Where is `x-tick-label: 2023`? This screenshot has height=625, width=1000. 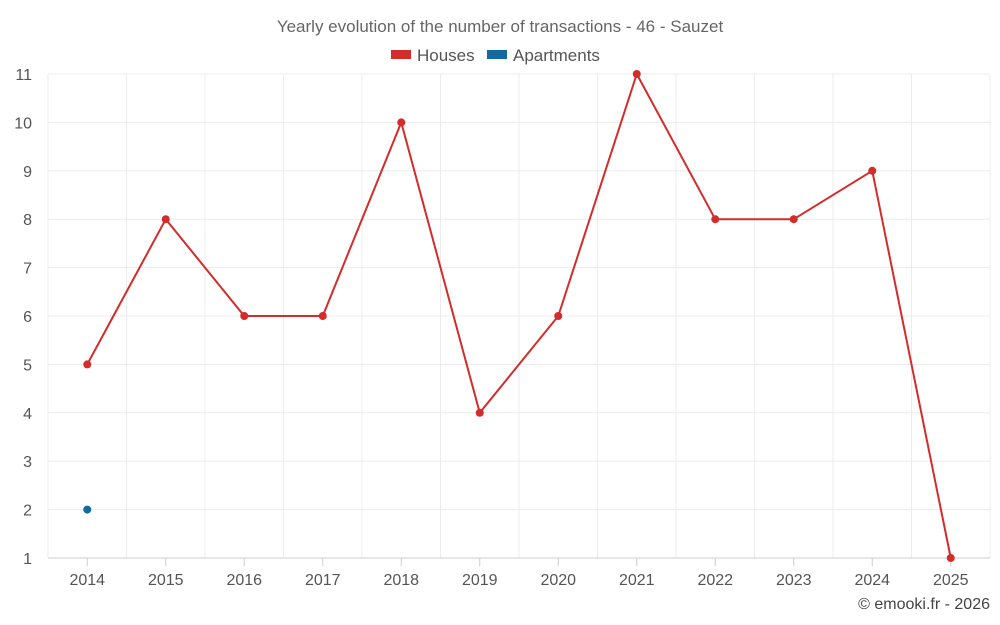
x-tick-label: 2023 is located at coordinates (794, 580).